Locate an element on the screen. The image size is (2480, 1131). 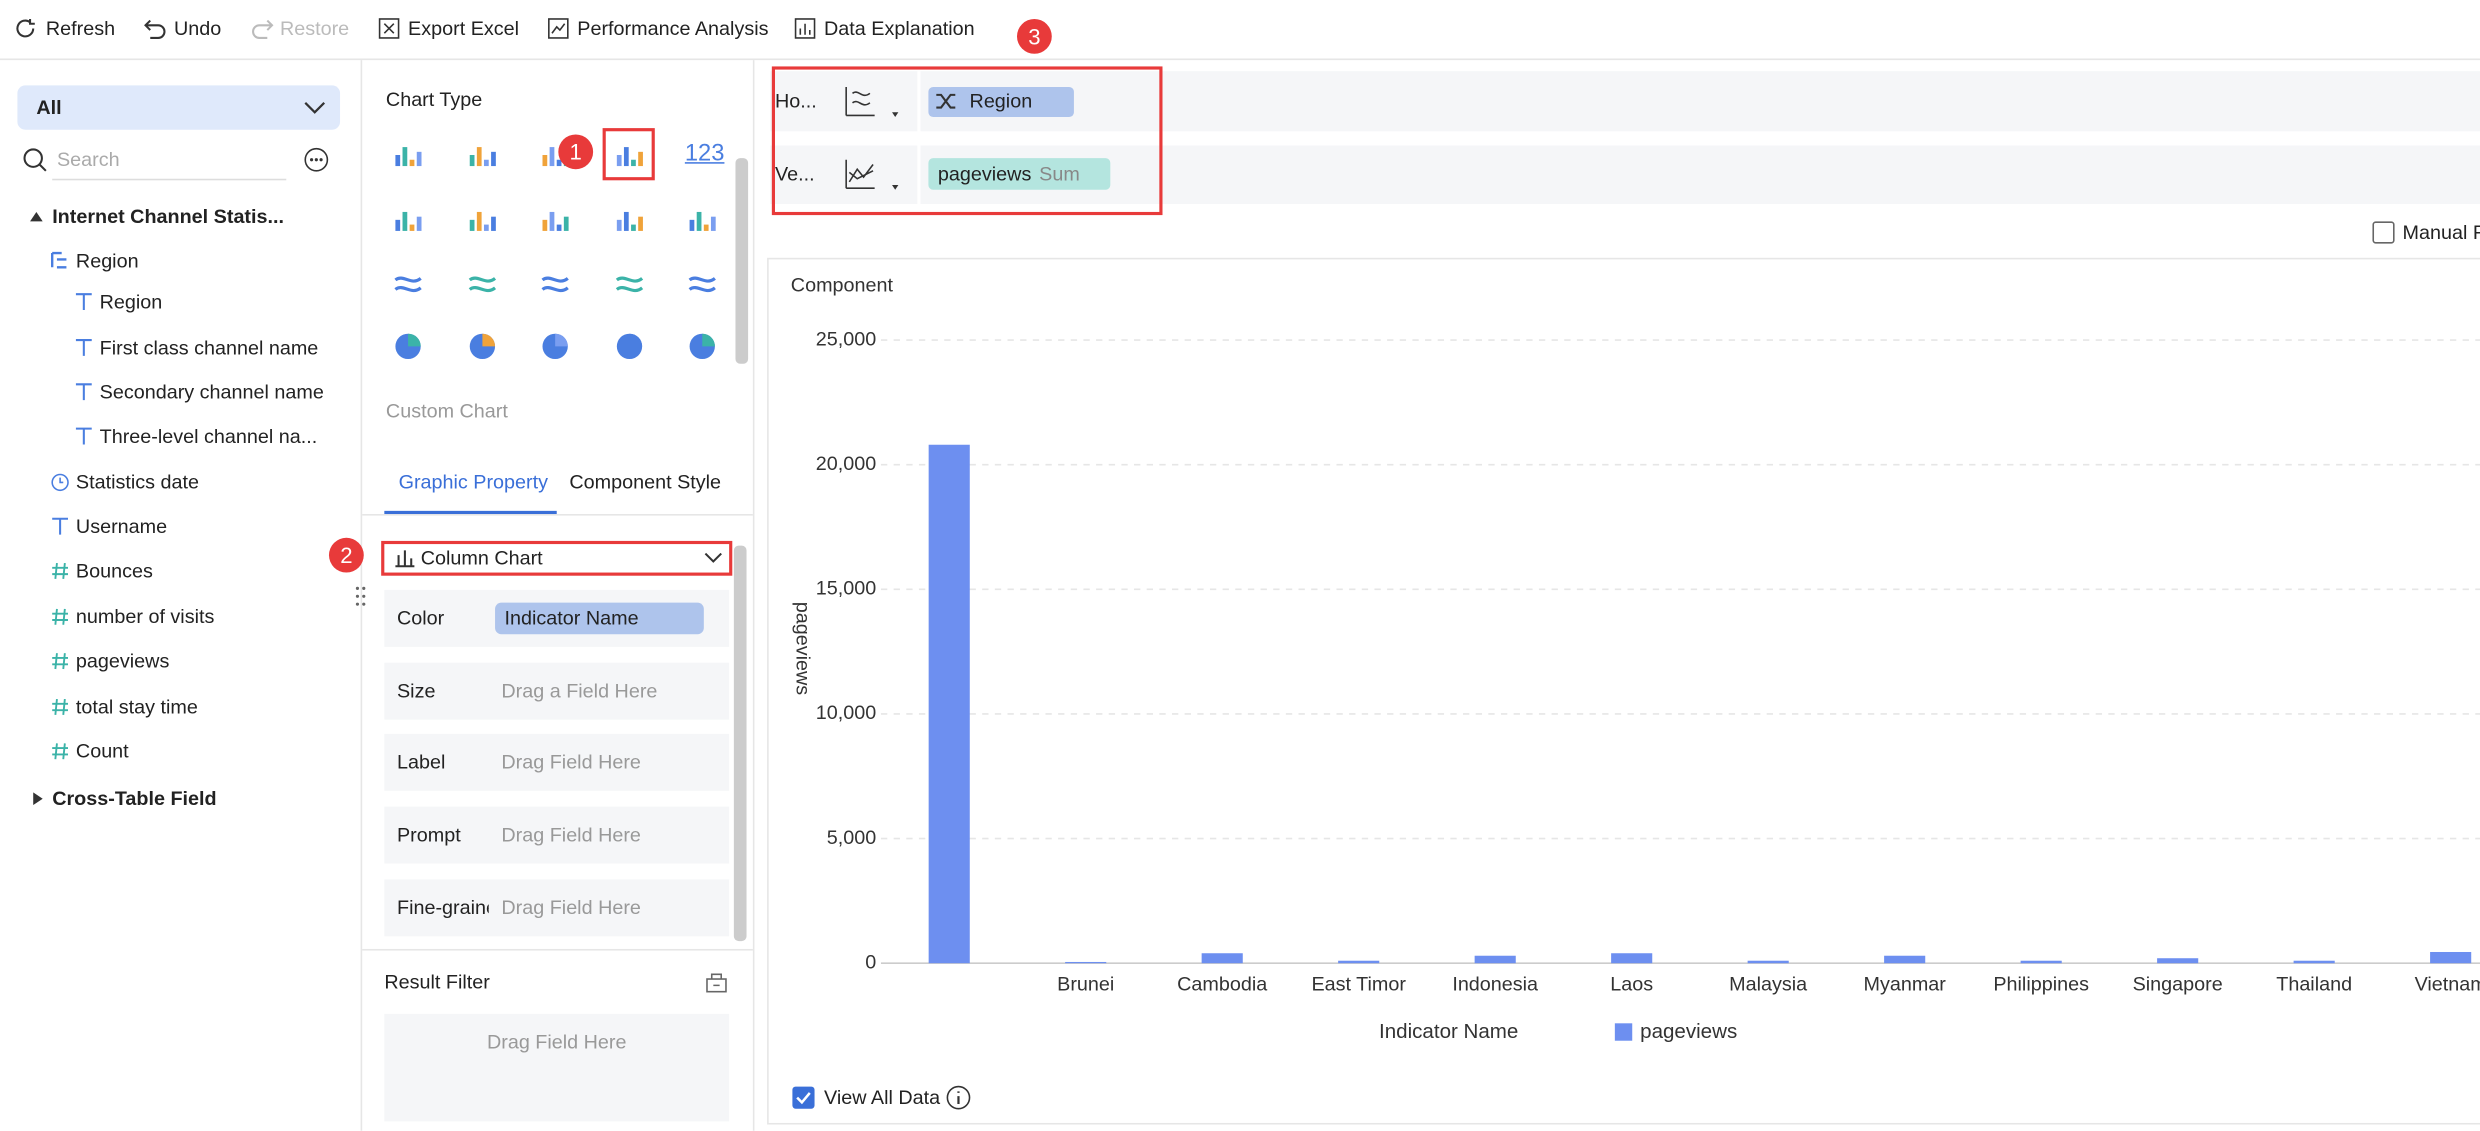
underline is located at coordinates (169, 179).